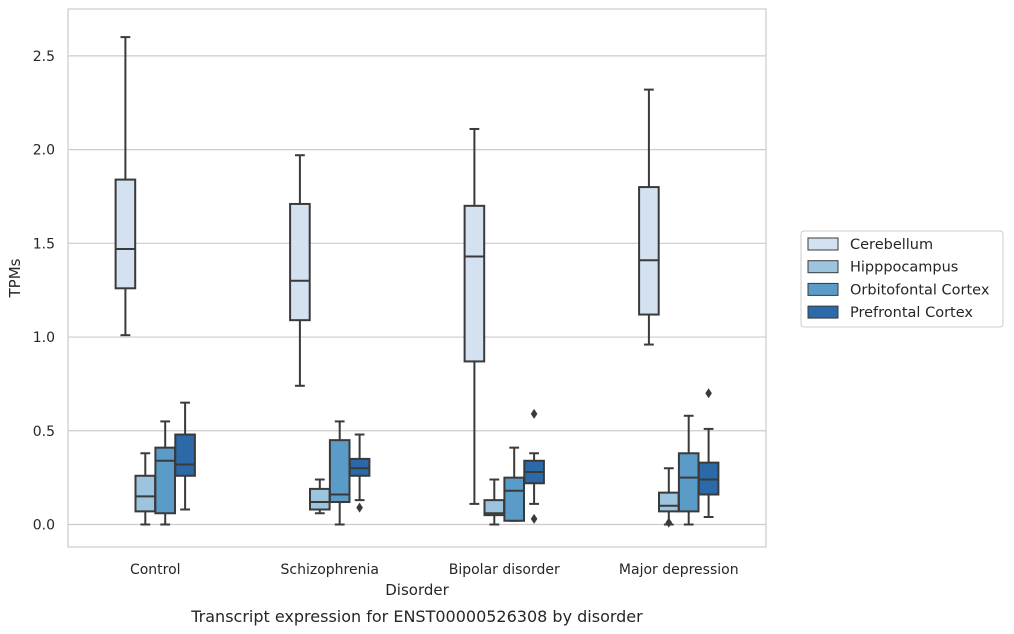 The image size is (1014, 634). I want to click on legend-label: Prefrontal Cortex, so click(911, 313).